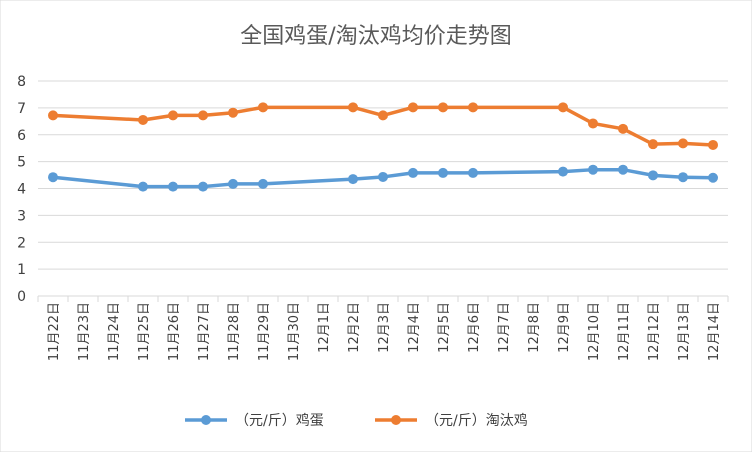 The height and width of the screenshot is (452, 752). Describe the element at coordinates (594, 331) in the screenshot. I see `x-tick-label: 12月10日` at that location.